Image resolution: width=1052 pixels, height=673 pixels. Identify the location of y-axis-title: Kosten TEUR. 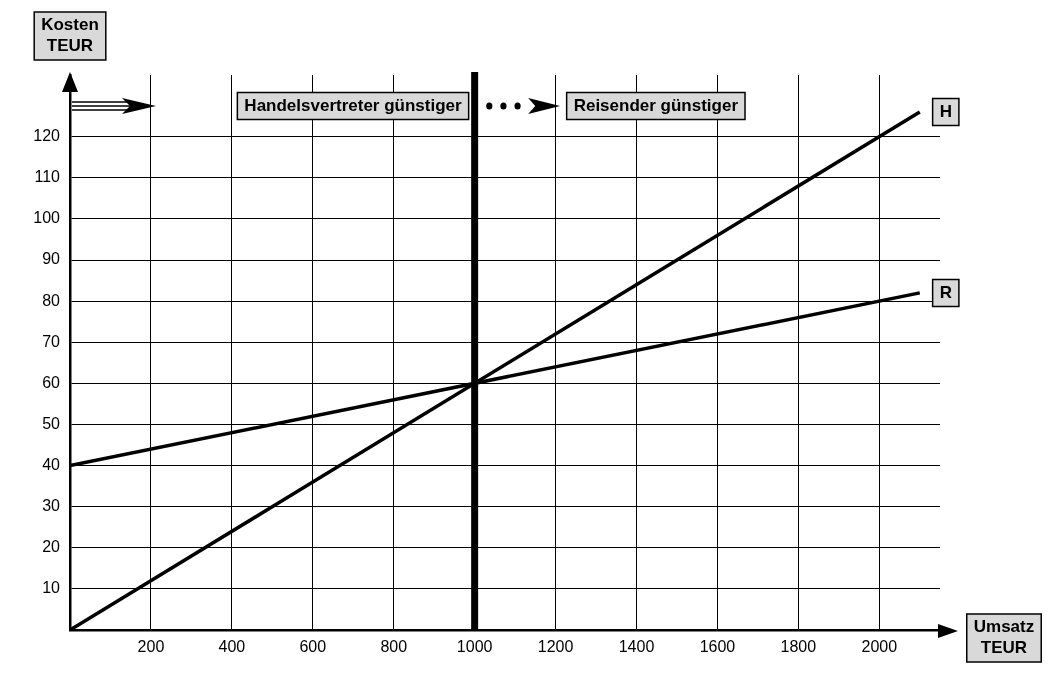
(70, 35).